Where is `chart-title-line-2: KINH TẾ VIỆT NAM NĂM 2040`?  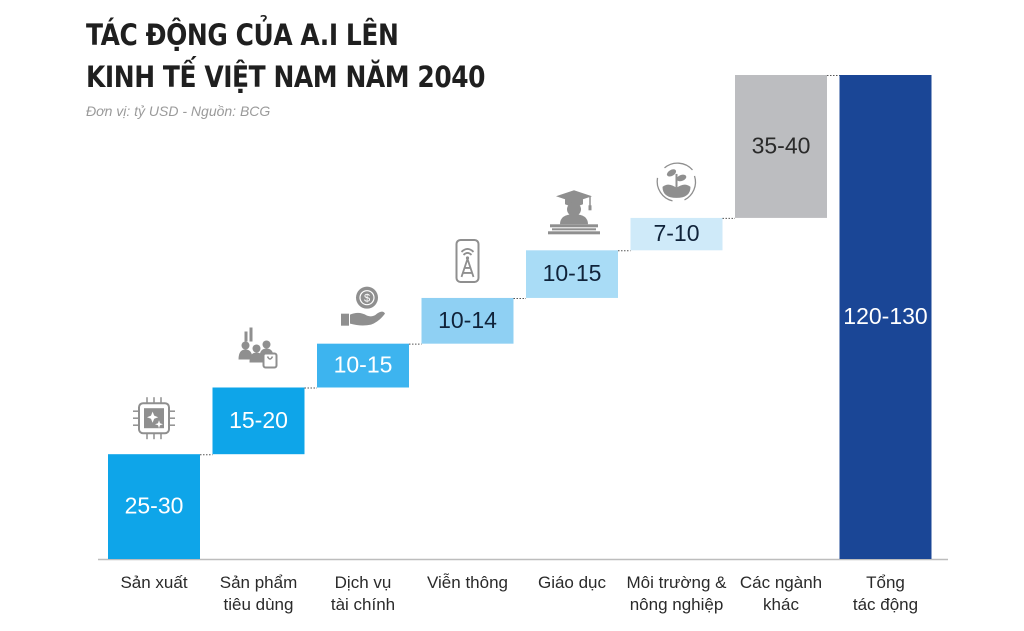 chart-title-line-2: KINH TẾ VIỆT NAM NĂM 2040 is located at coordinates (286, 77).